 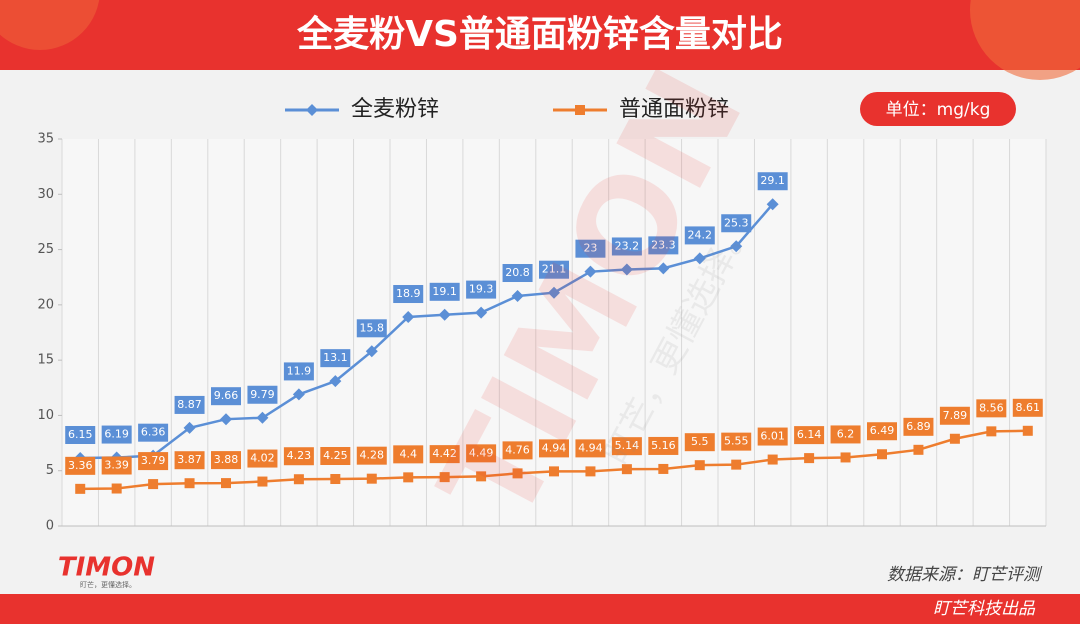 I want to click on value-label: 4.94, so click(x=590, y=447).